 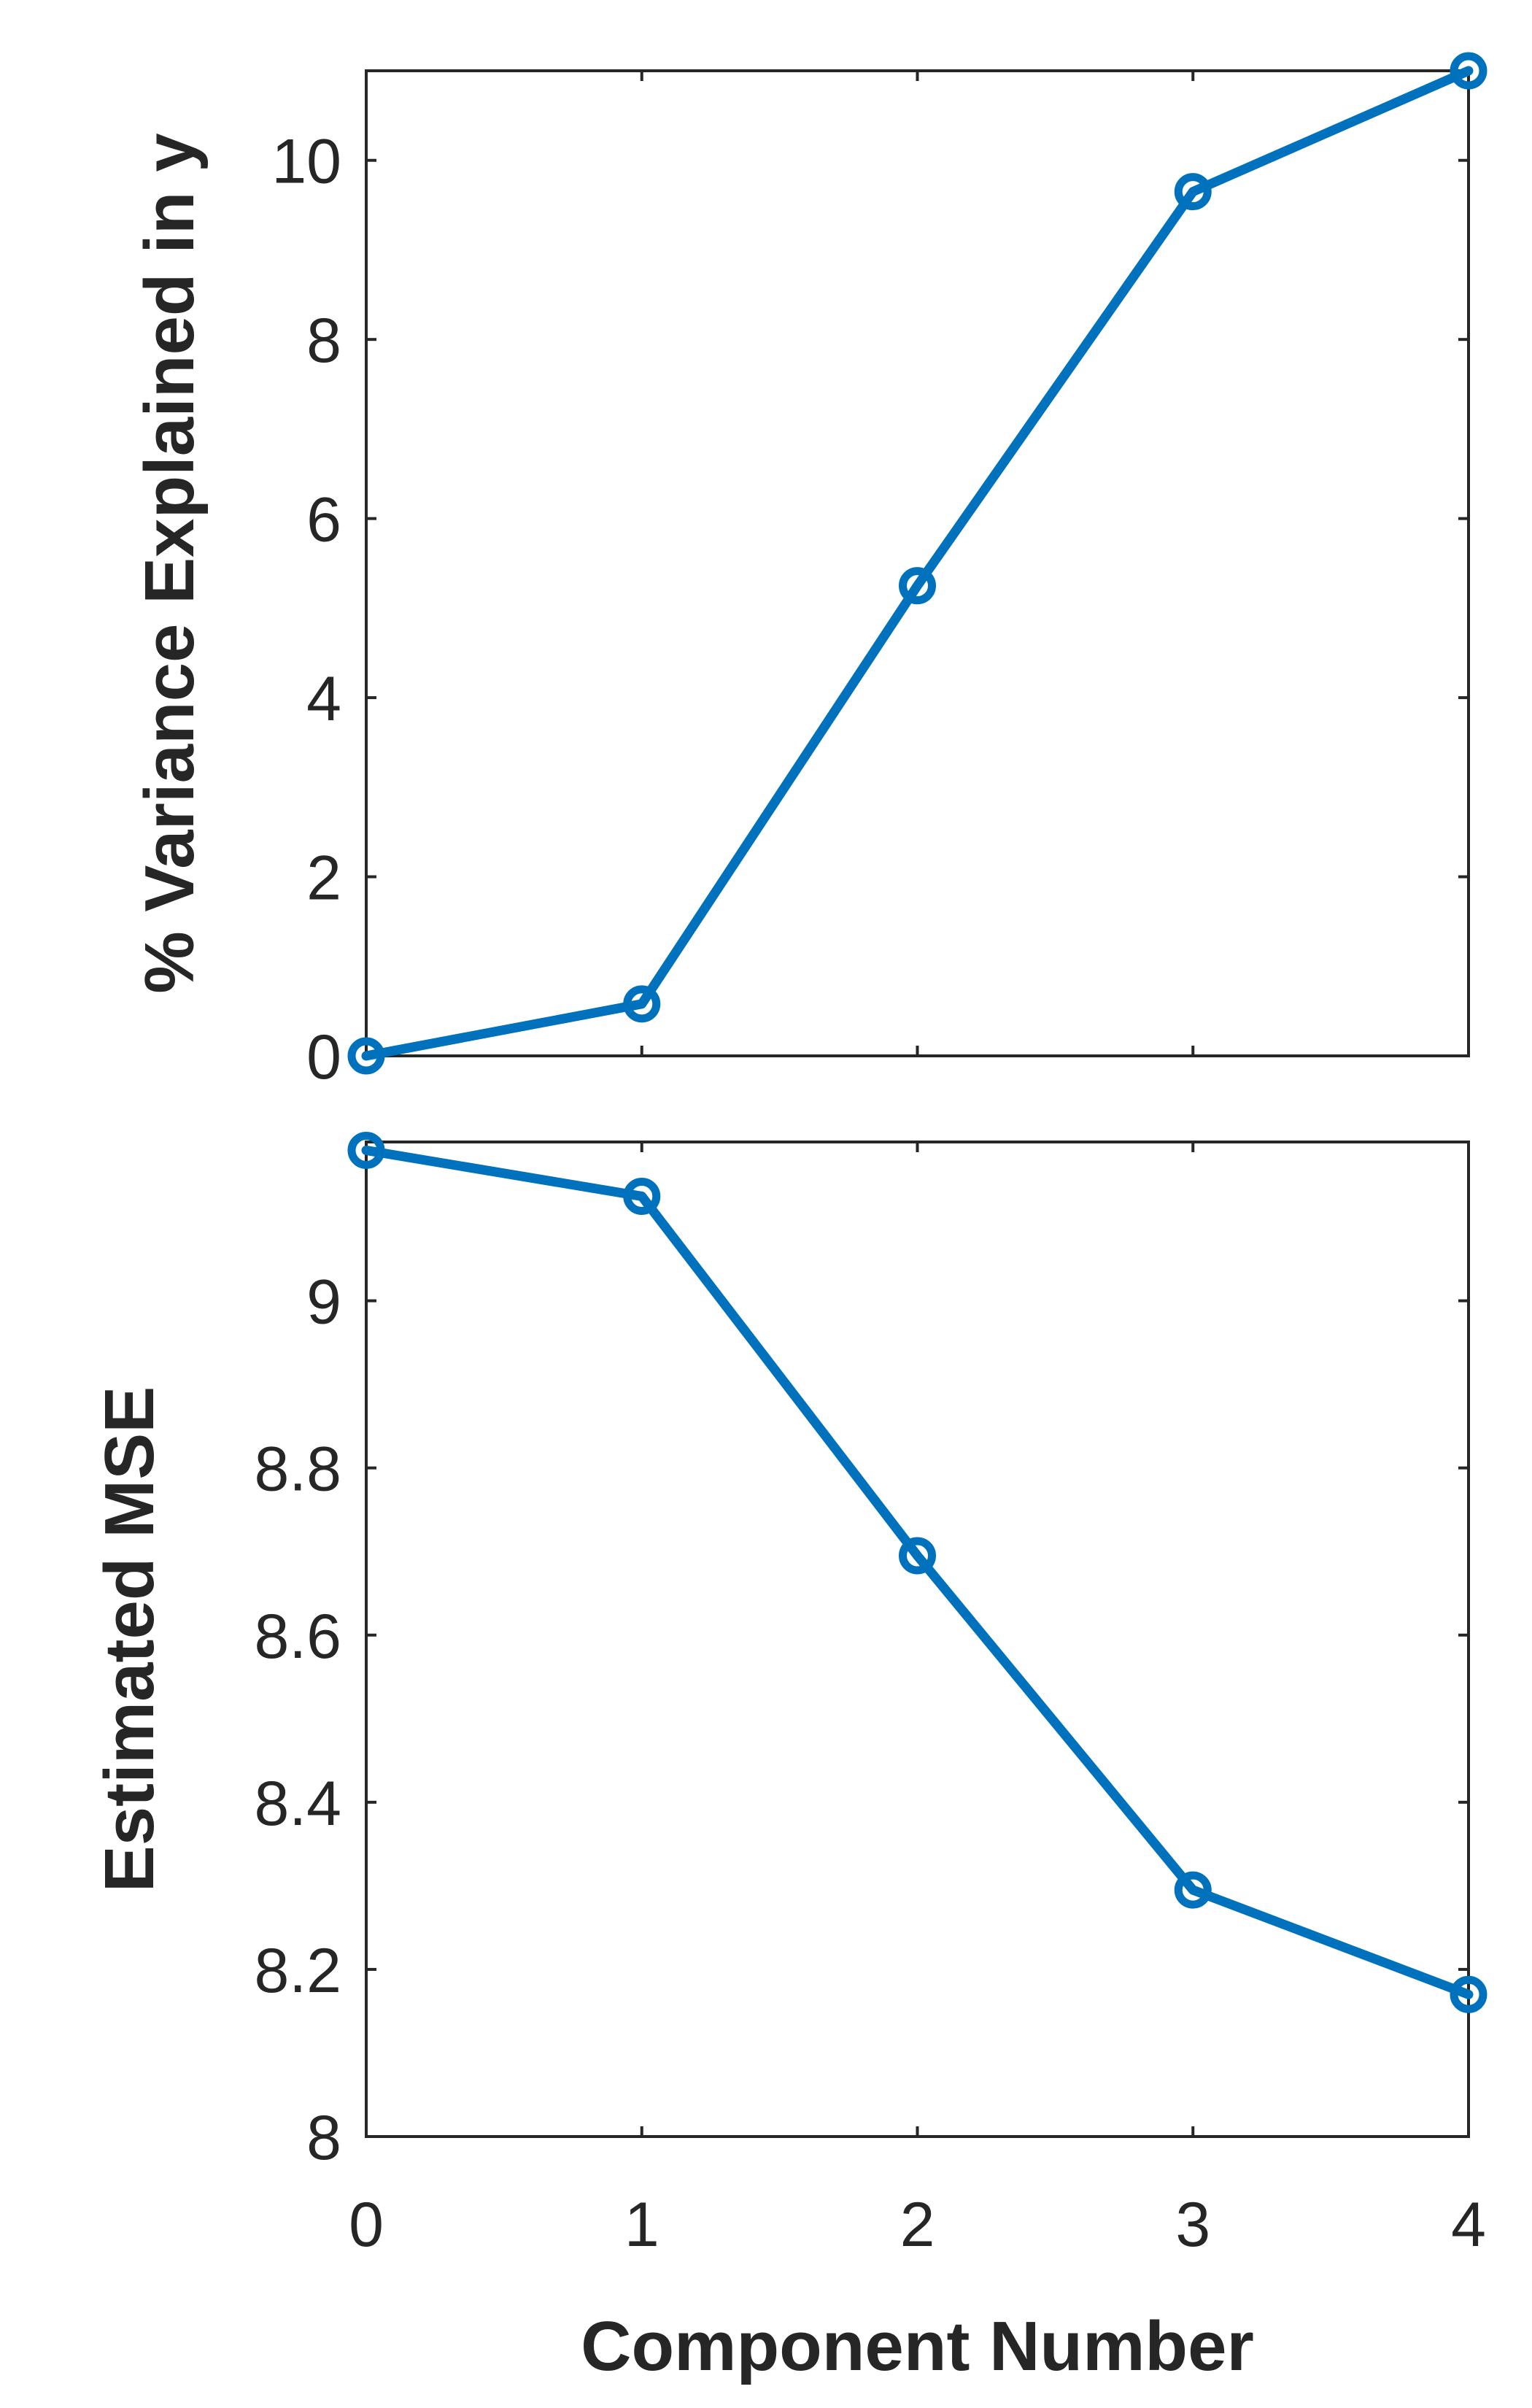 What do you see at coordinates (917, 2346) in the screenshot?
I see `x-axis-title: Component Number` at bounding box center [917, 2346].